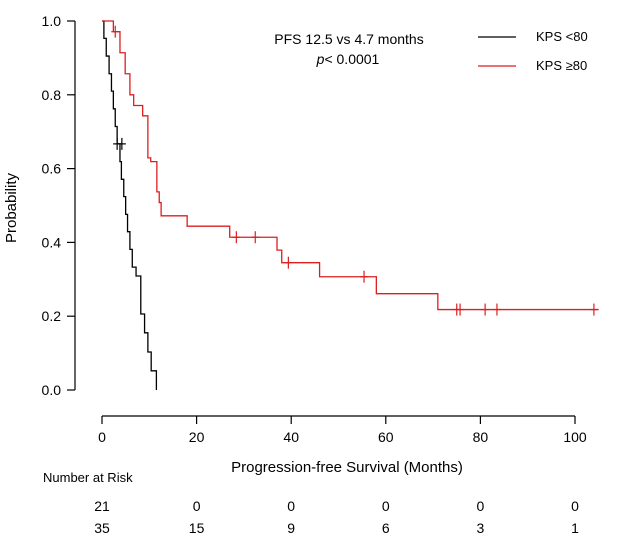 Image resolution: width=617 pixels, height=540 pixels. I want to click on survival-step-curve, so click(130, 205).